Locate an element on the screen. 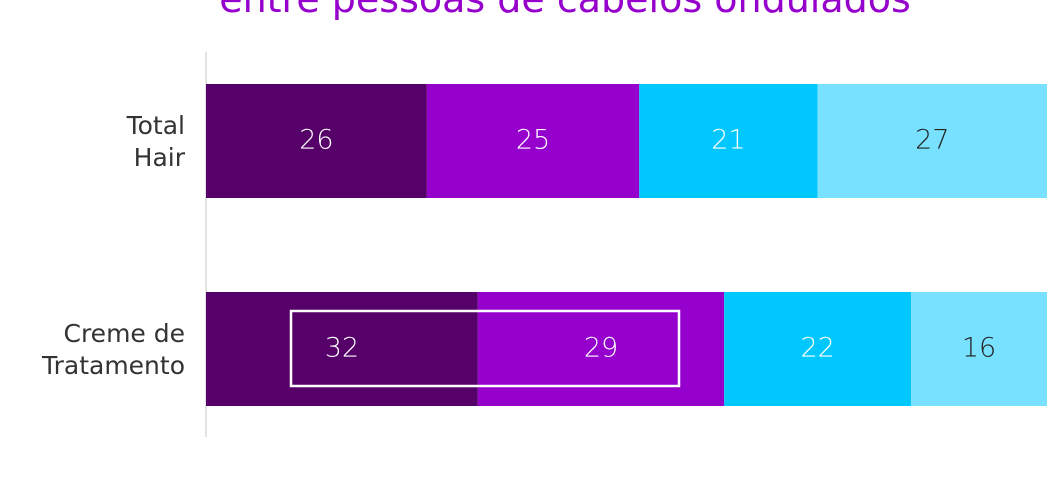  chart-title: entre pessoas de cabelos ondulados is located at coordinates (565, 10).